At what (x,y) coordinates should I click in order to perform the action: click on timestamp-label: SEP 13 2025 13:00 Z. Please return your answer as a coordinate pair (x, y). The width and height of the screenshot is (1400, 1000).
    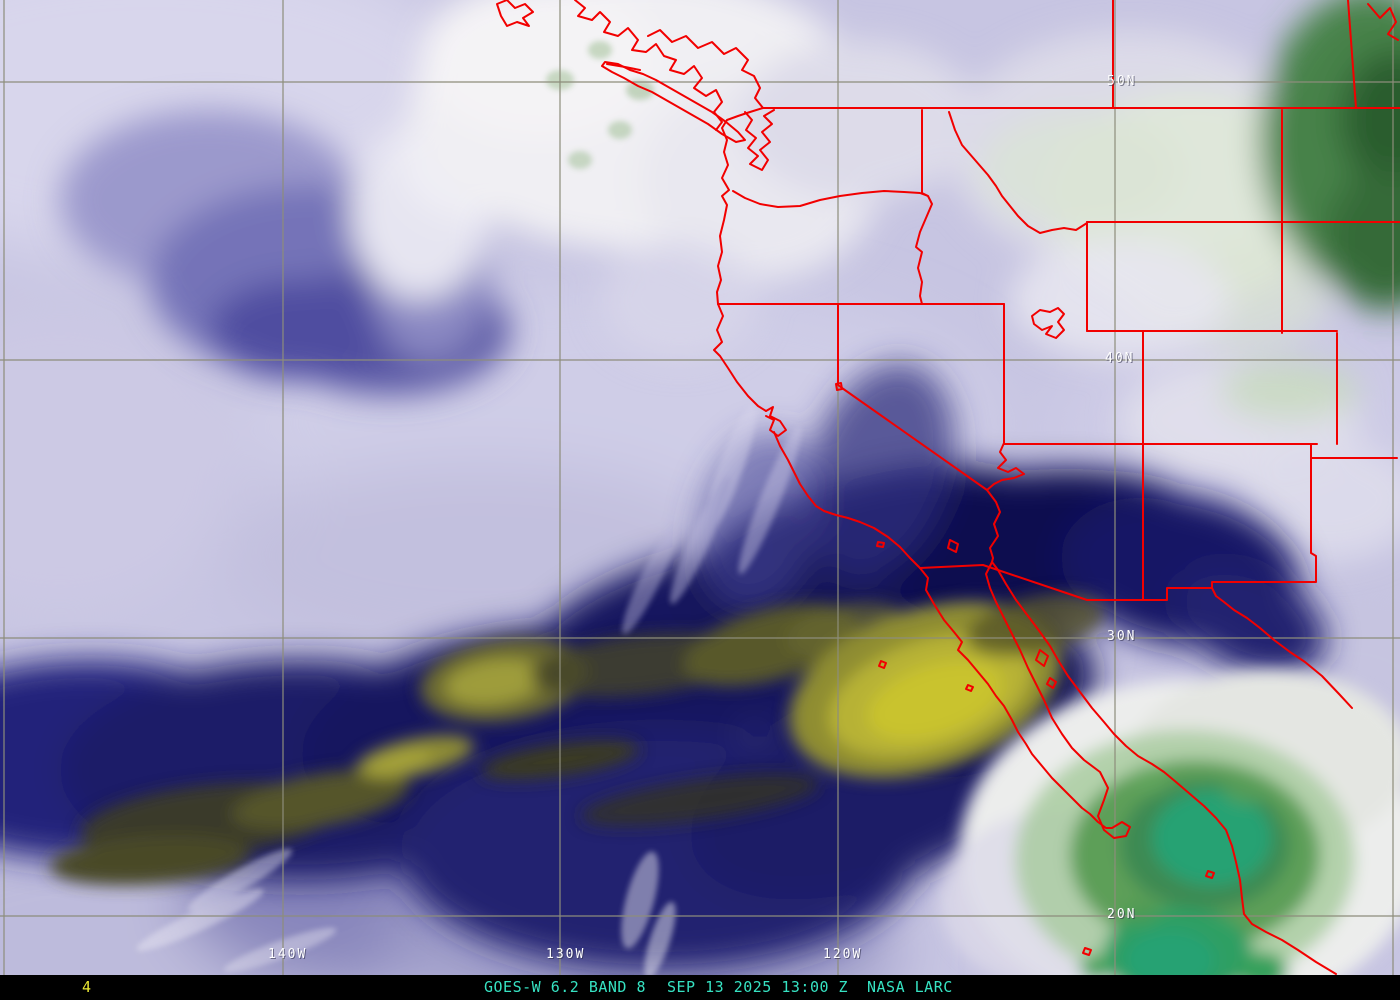
    Looking at the image, I should click on (758, 987).